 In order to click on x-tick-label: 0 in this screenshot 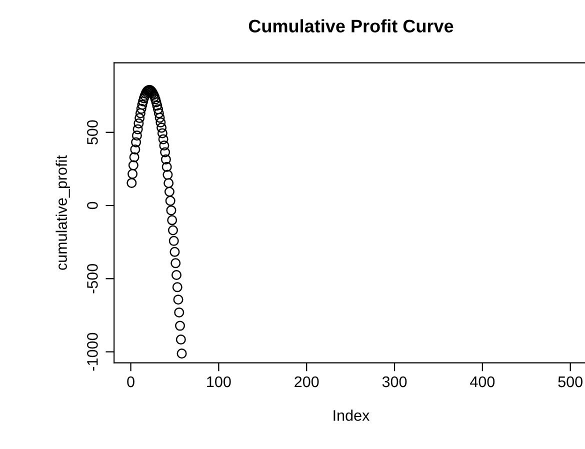, I will do `click(130, 382)`.